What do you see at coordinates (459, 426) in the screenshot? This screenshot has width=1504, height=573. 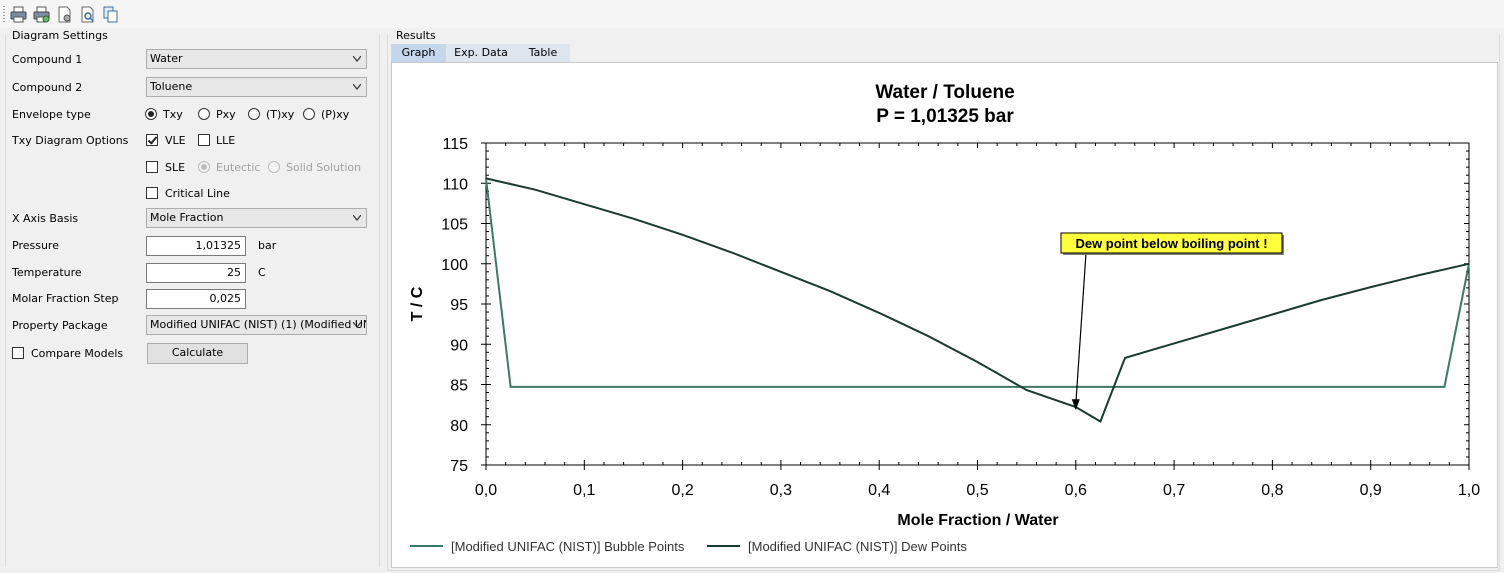 I see `y-tick-label: 80` at bounding box center [459, 426].